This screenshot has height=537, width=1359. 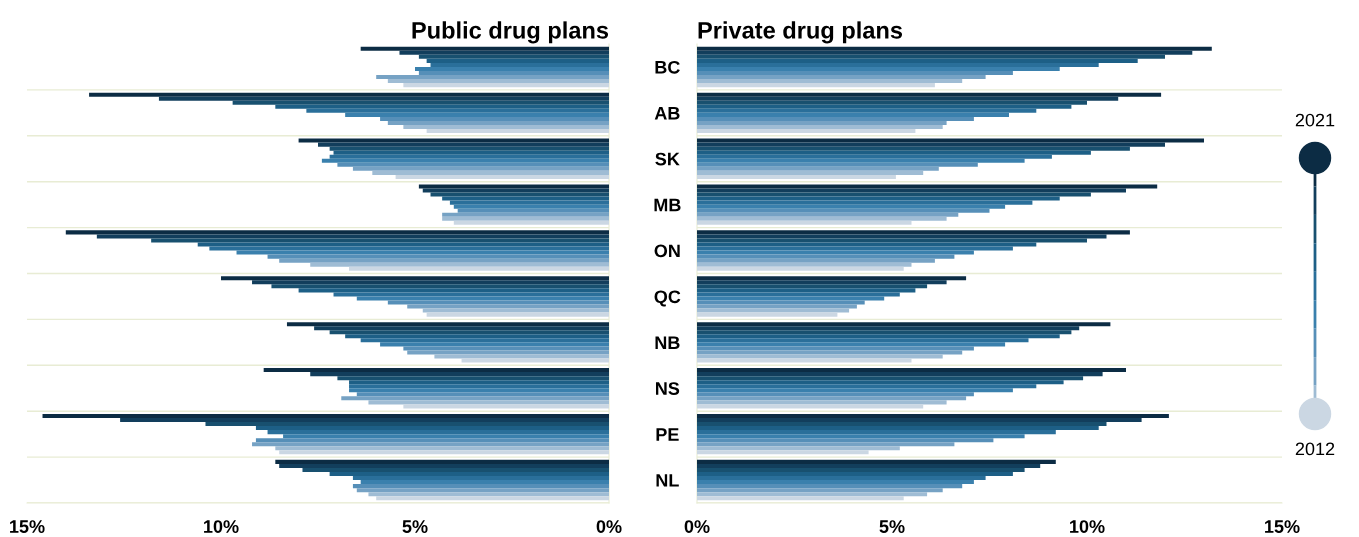 I want to click on x-tick-label: 5%, so click(x=415, y=526).